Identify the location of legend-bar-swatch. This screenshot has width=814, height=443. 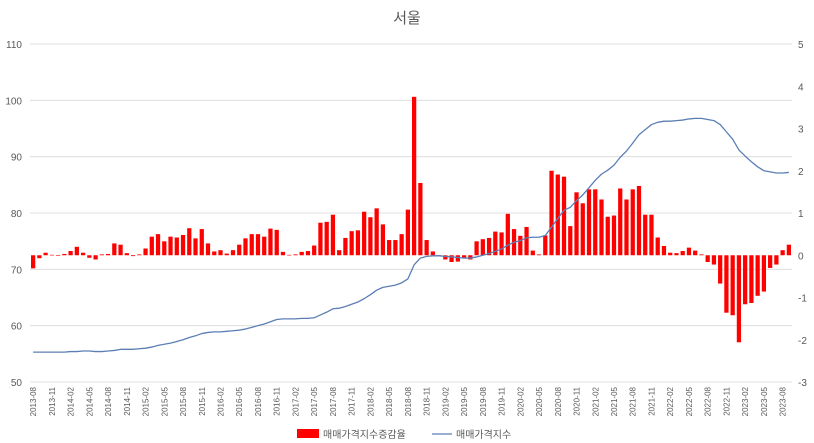
(308, 433).